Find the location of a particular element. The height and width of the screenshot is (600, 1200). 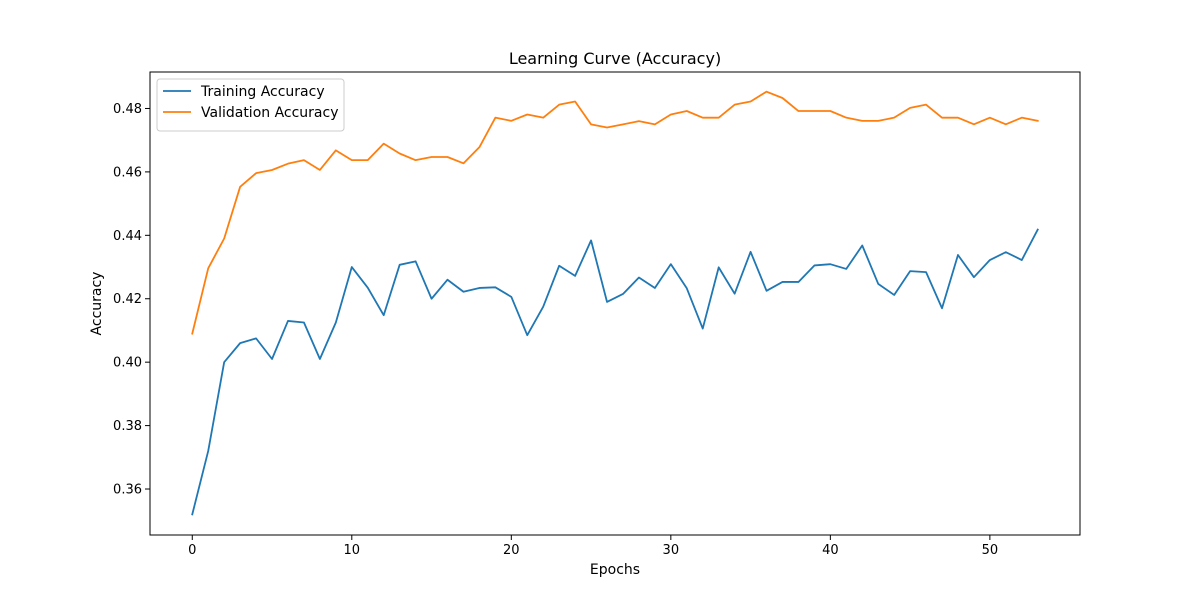

y-tick-label: 0.44 is located at coordinates (127, 236).